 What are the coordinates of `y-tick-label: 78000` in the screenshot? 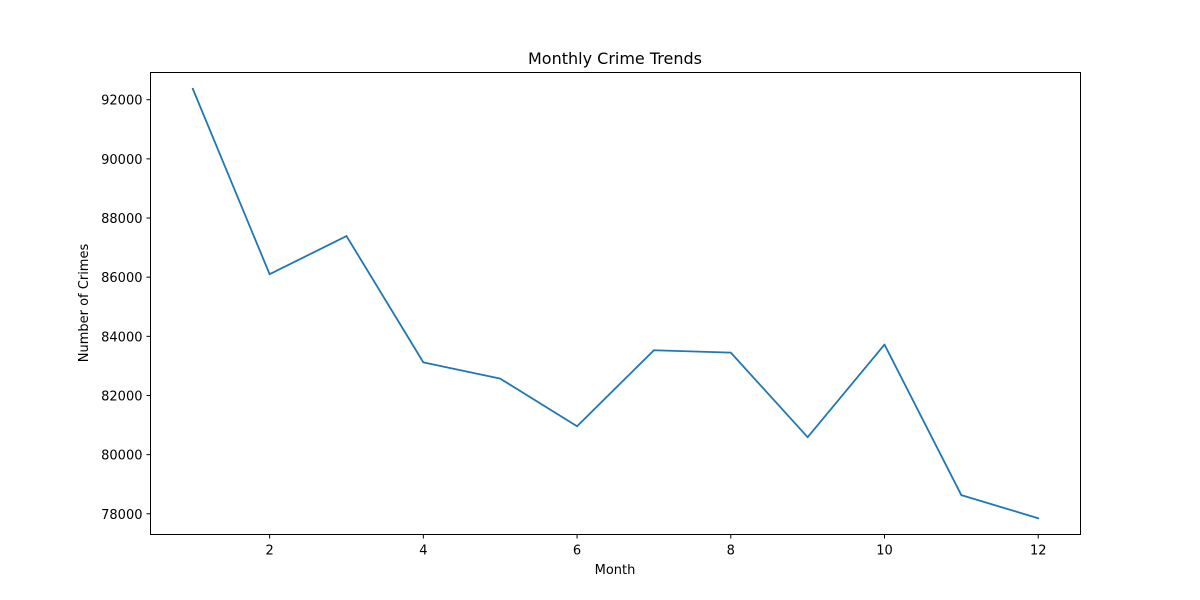 It's located at (121, 515).